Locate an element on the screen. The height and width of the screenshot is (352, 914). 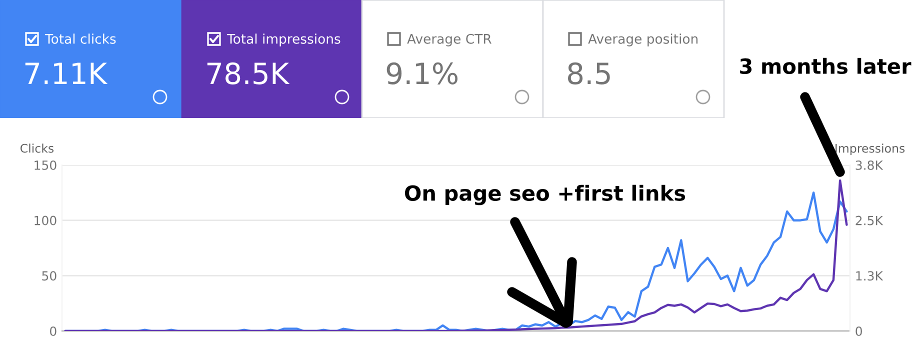
y-tick-label: 150 is located at coordinates (45, 165).